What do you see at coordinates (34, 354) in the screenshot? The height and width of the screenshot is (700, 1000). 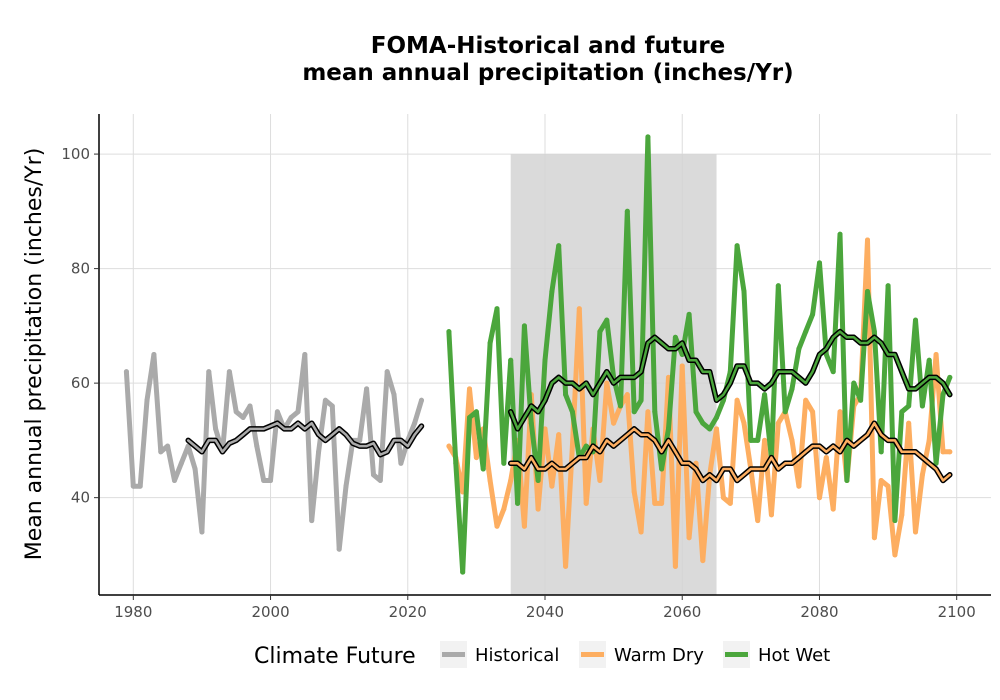 I see `y-axis-title: Mean annual precipitation (inches/Yr)` at bounding box center [34, 354].